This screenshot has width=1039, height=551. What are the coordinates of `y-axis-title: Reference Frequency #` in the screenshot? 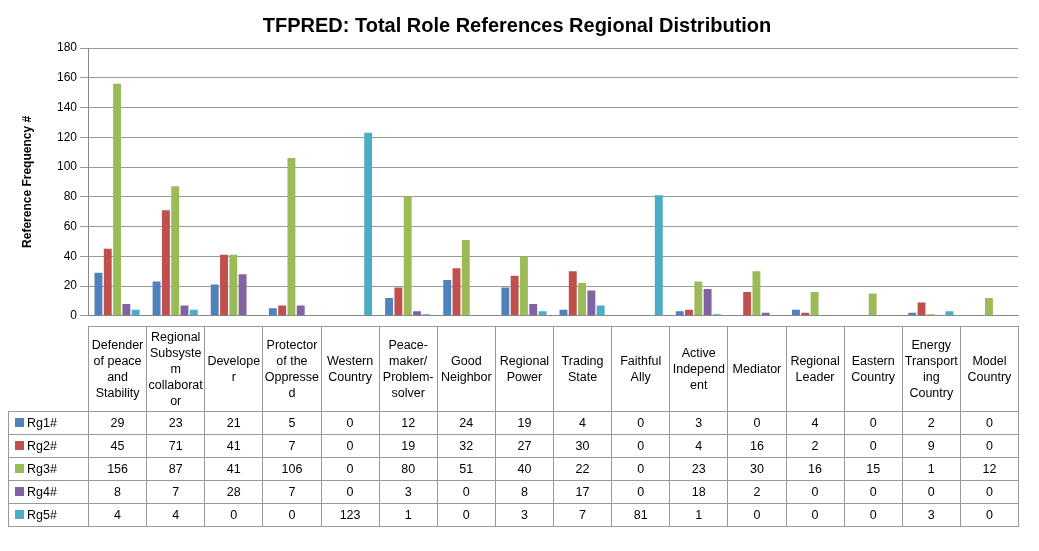 It's located at (26, 181).